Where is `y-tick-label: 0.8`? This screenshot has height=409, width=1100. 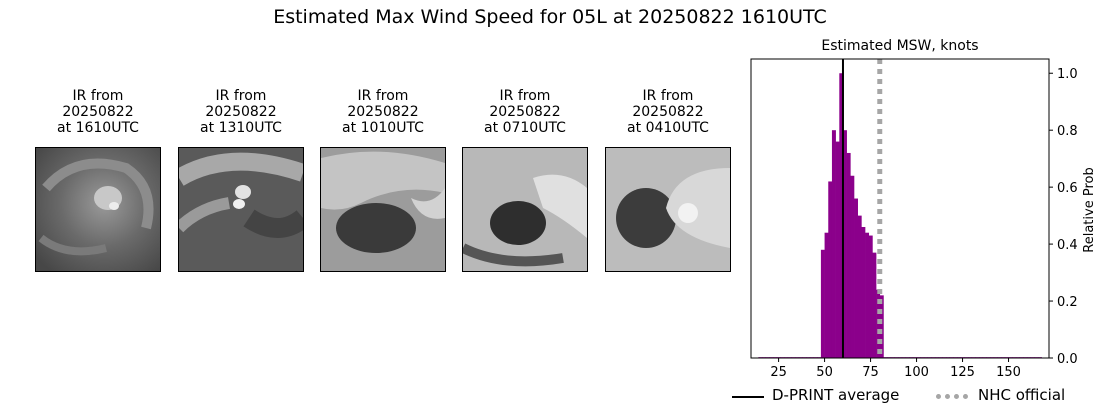 y-tick-label: 0.8 is located at coordinates (1067, 131).